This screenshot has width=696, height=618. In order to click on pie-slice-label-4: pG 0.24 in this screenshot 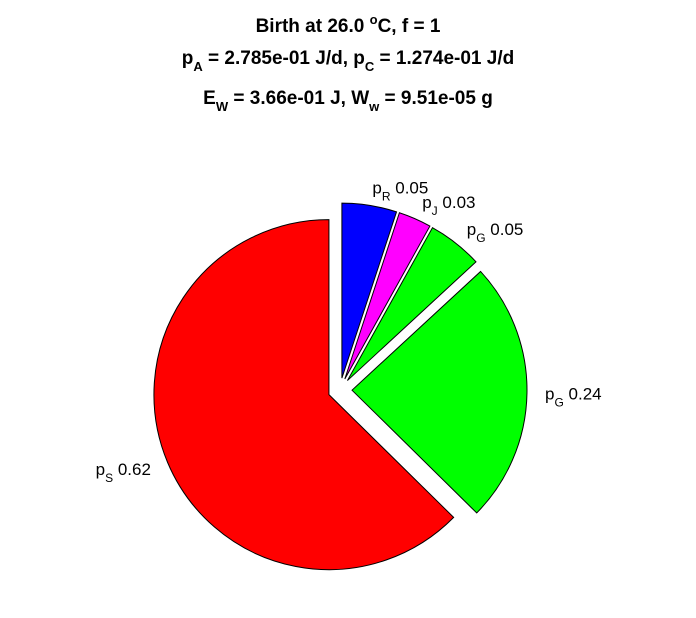, I will do `click(573, 396)`.